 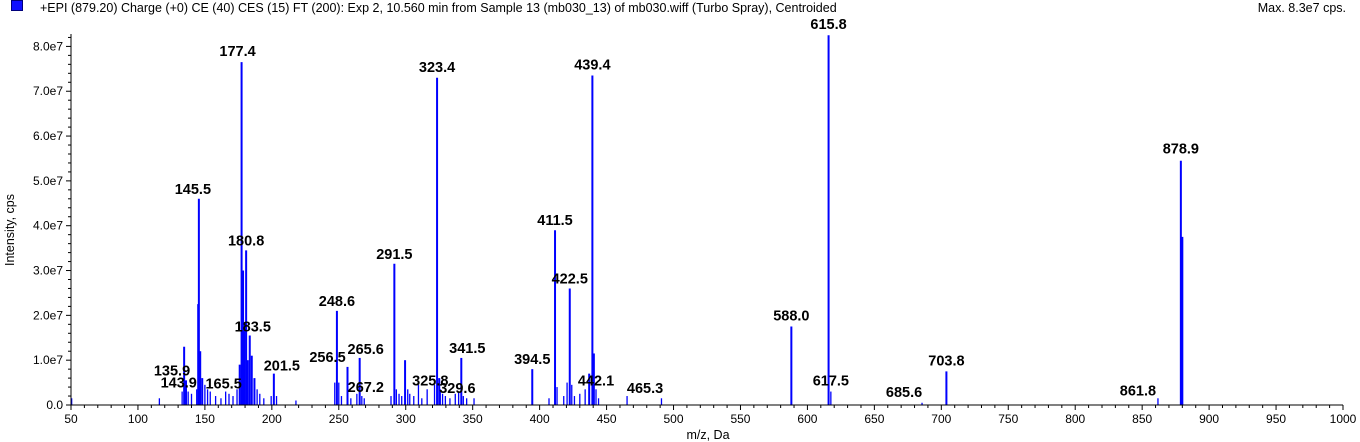 I want to click on x-tick-label: 350, so click(x=473, y=419).